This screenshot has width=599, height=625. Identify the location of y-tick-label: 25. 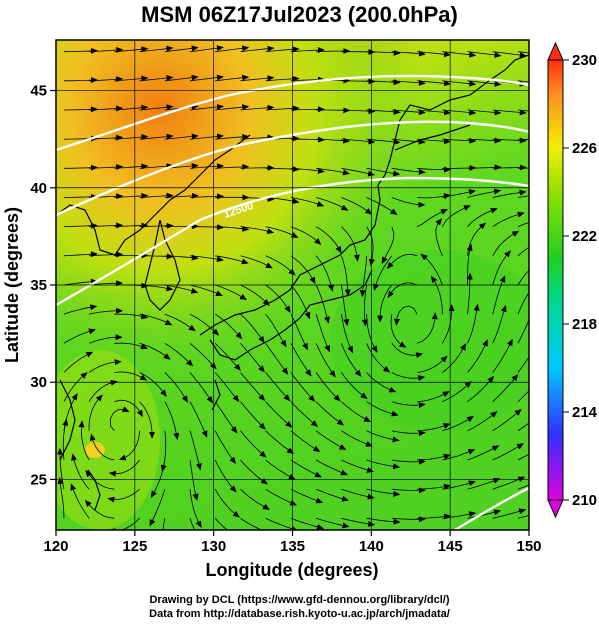
(38, 479).